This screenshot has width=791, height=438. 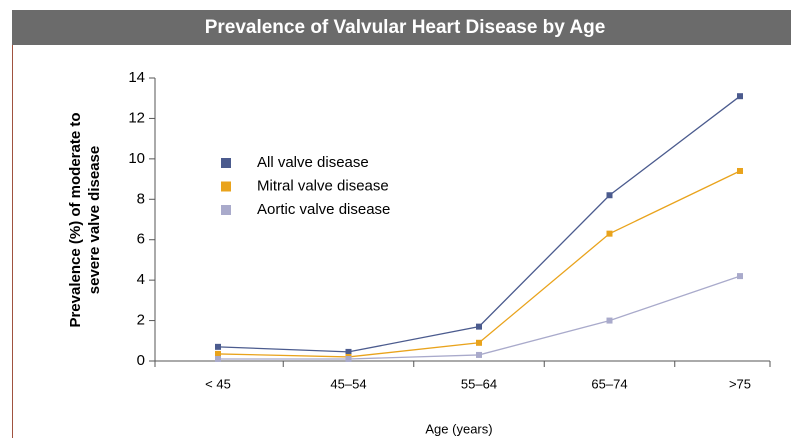 I want to click on x-axis-label: Age (years), so click(x=458, y=428).